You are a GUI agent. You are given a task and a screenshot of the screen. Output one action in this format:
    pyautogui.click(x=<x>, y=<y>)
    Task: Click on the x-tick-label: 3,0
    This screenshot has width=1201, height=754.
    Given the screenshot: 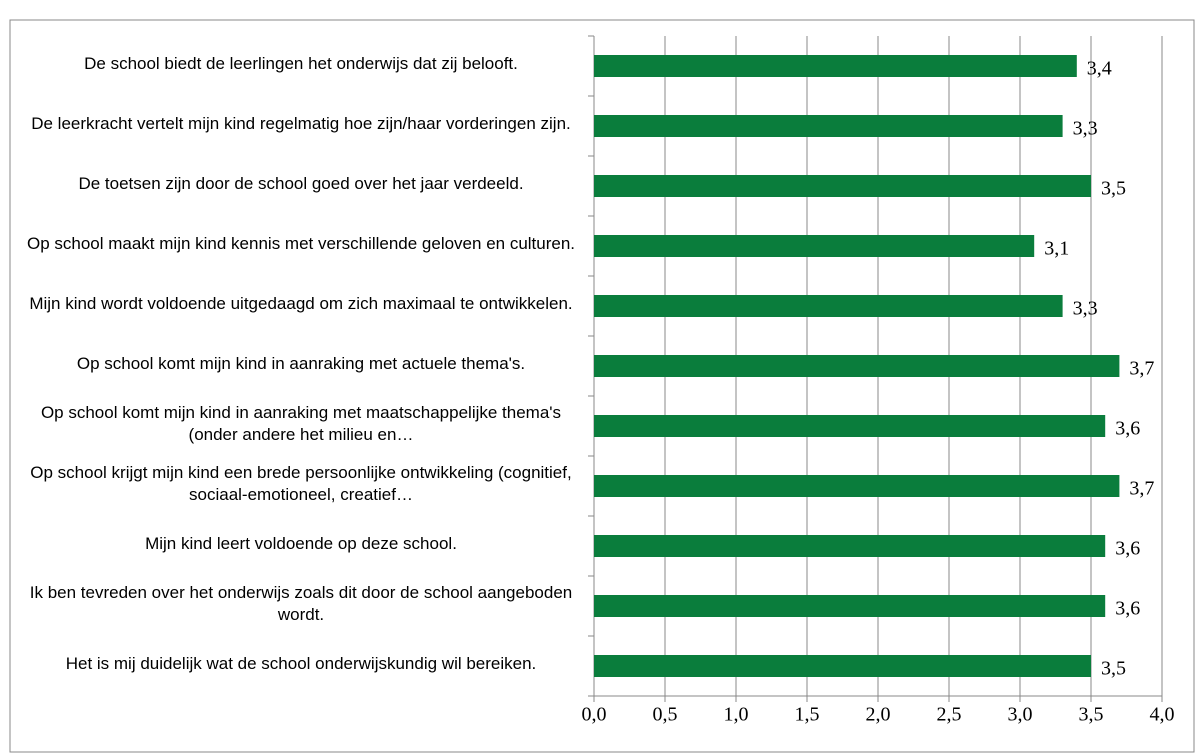 What is the action you would take?
    pyautogui.click(x=1020, y=715)
    